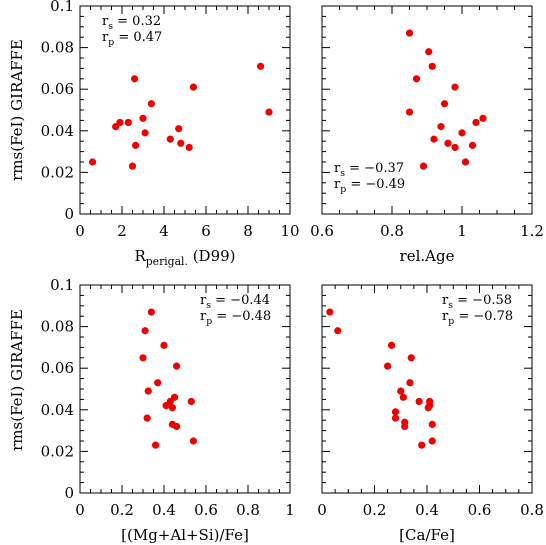 The image size is (546, 545). Describe the element at coordinates (235, 302) in the screenshot. I see `annotation-rs: rs = −0.44` at that location.